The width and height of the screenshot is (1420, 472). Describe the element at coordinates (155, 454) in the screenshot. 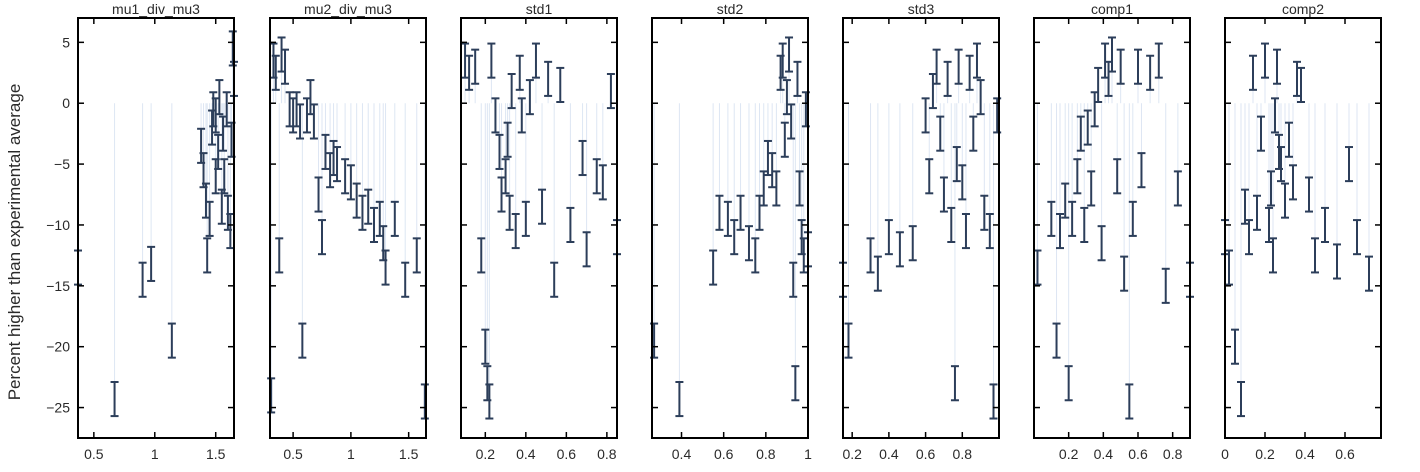

I see `x-tick-label: 1` at that location.